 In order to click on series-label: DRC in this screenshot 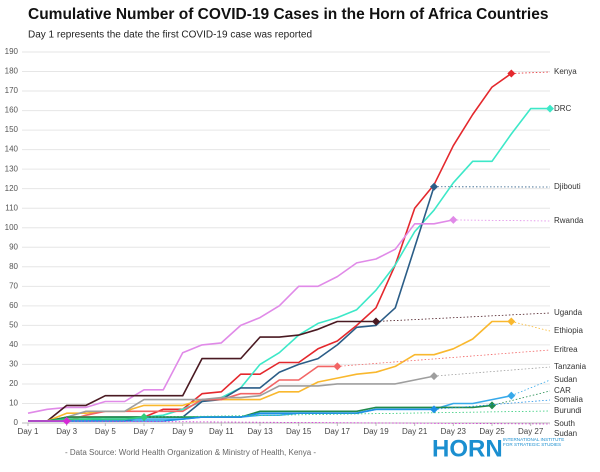, I will do `click(563, 108)`.